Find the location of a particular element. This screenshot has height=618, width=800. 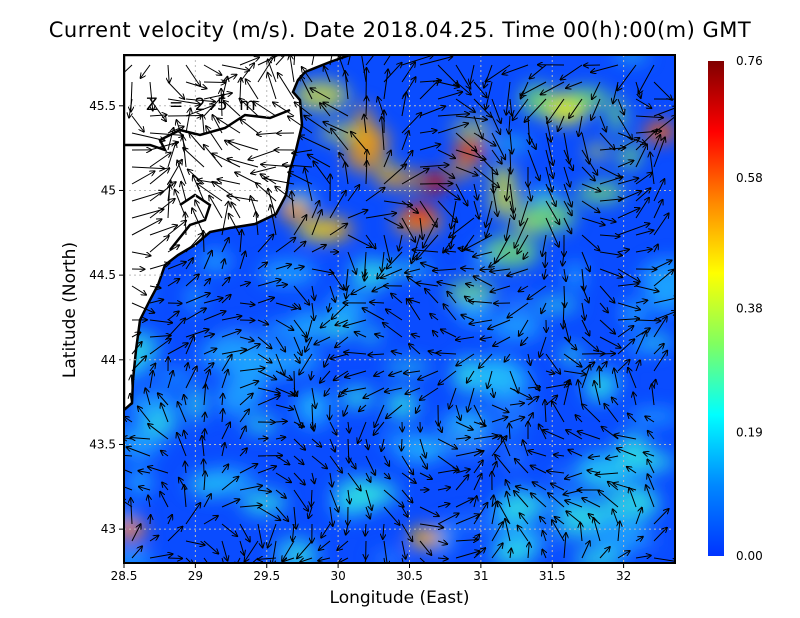

x-tick-label: 28.5 is located at coordinates (124, 576).